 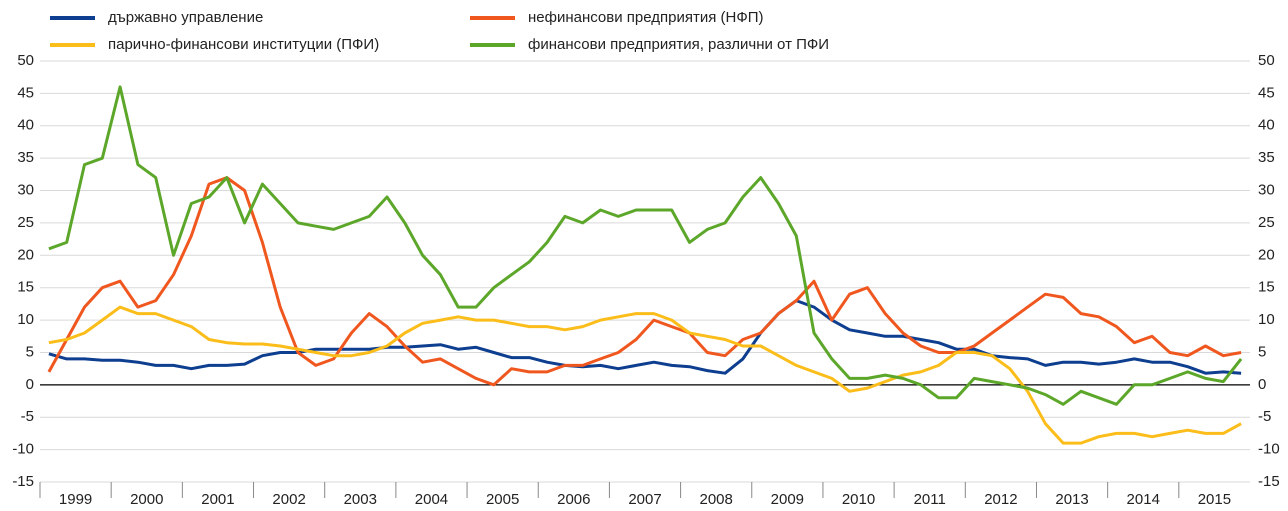 What do you see at coordinates (25, 222) in the screenshot?
I see `y-tick-label: 25` at bounding box center [25, 222].